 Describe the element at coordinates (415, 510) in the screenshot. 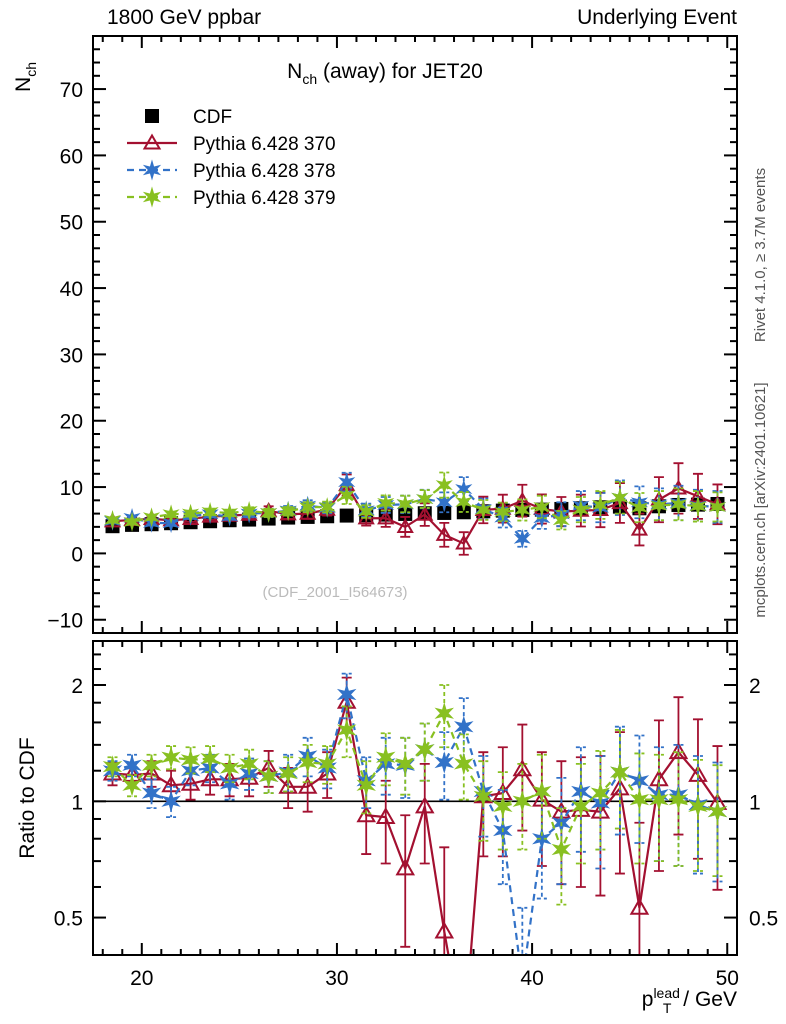

I see `series-Pythia-6.428-378` at that location.